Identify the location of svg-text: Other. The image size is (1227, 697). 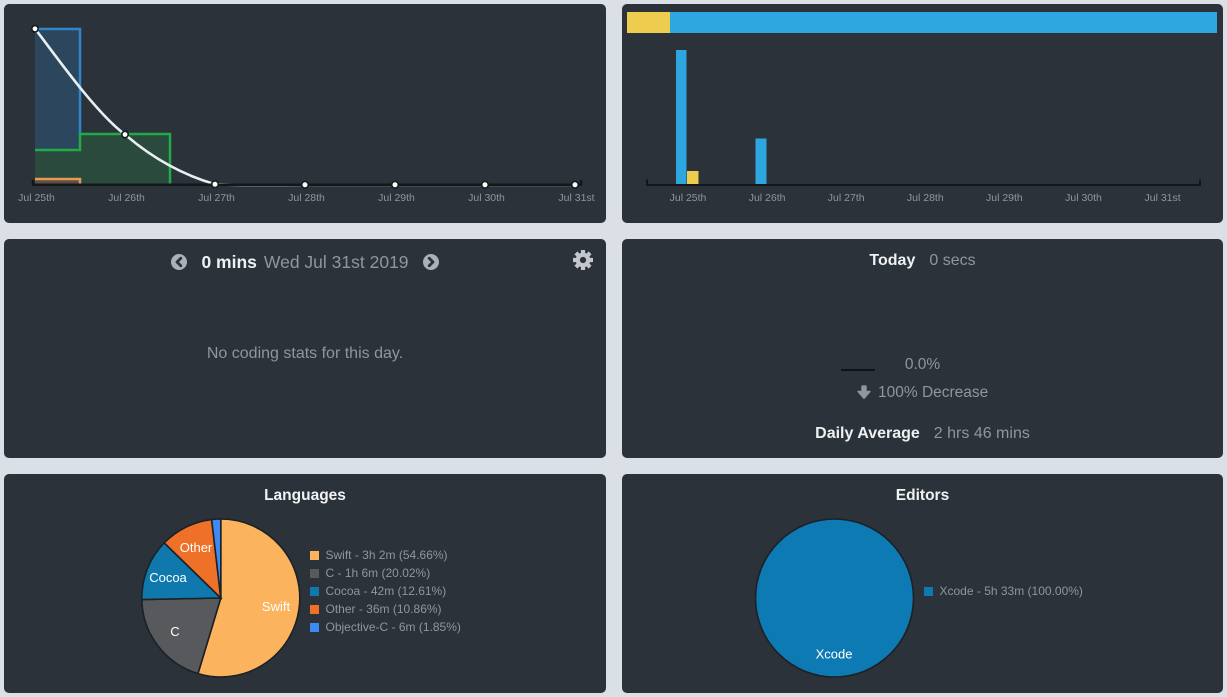
(196, 547).